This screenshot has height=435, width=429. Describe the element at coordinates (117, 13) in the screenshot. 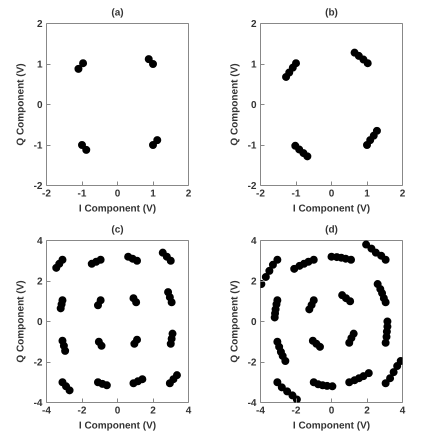

I see `chart-title: (a)` at that location.